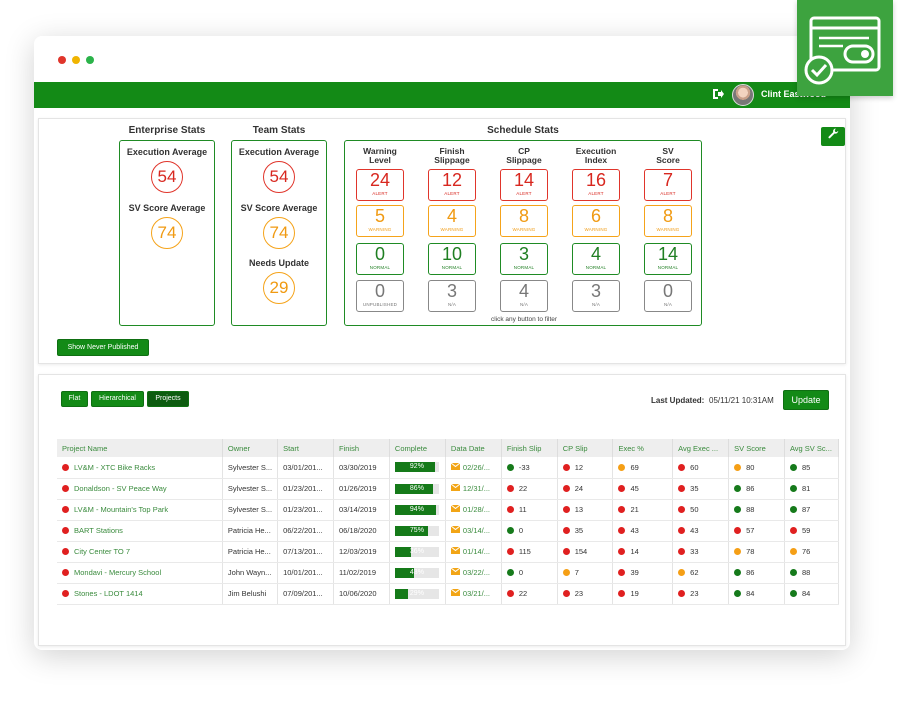 This screenshot has height=702, width=900. Describe the element at coordinates (306, 448) in the screenshot. I see `column-header: Start` at that location.